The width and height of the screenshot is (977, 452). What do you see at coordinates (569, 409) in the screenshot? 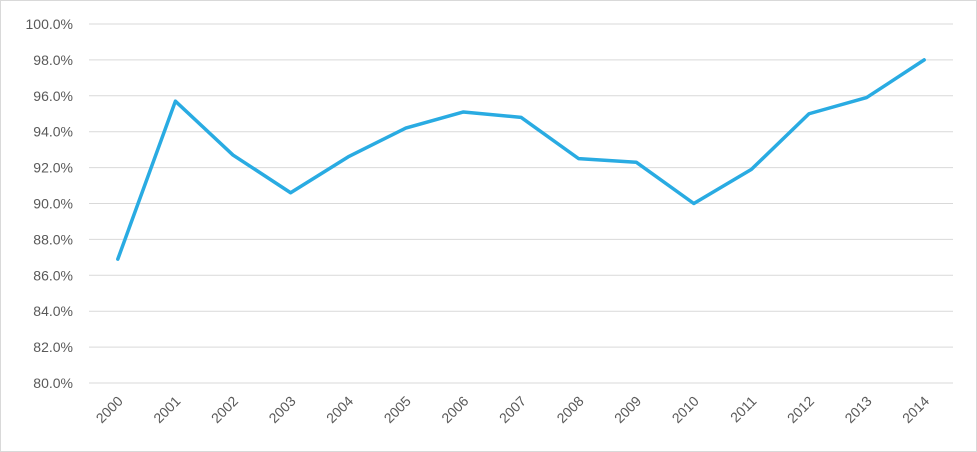
I see `x-tick-label: 2008` at bounding box center [569, 409].